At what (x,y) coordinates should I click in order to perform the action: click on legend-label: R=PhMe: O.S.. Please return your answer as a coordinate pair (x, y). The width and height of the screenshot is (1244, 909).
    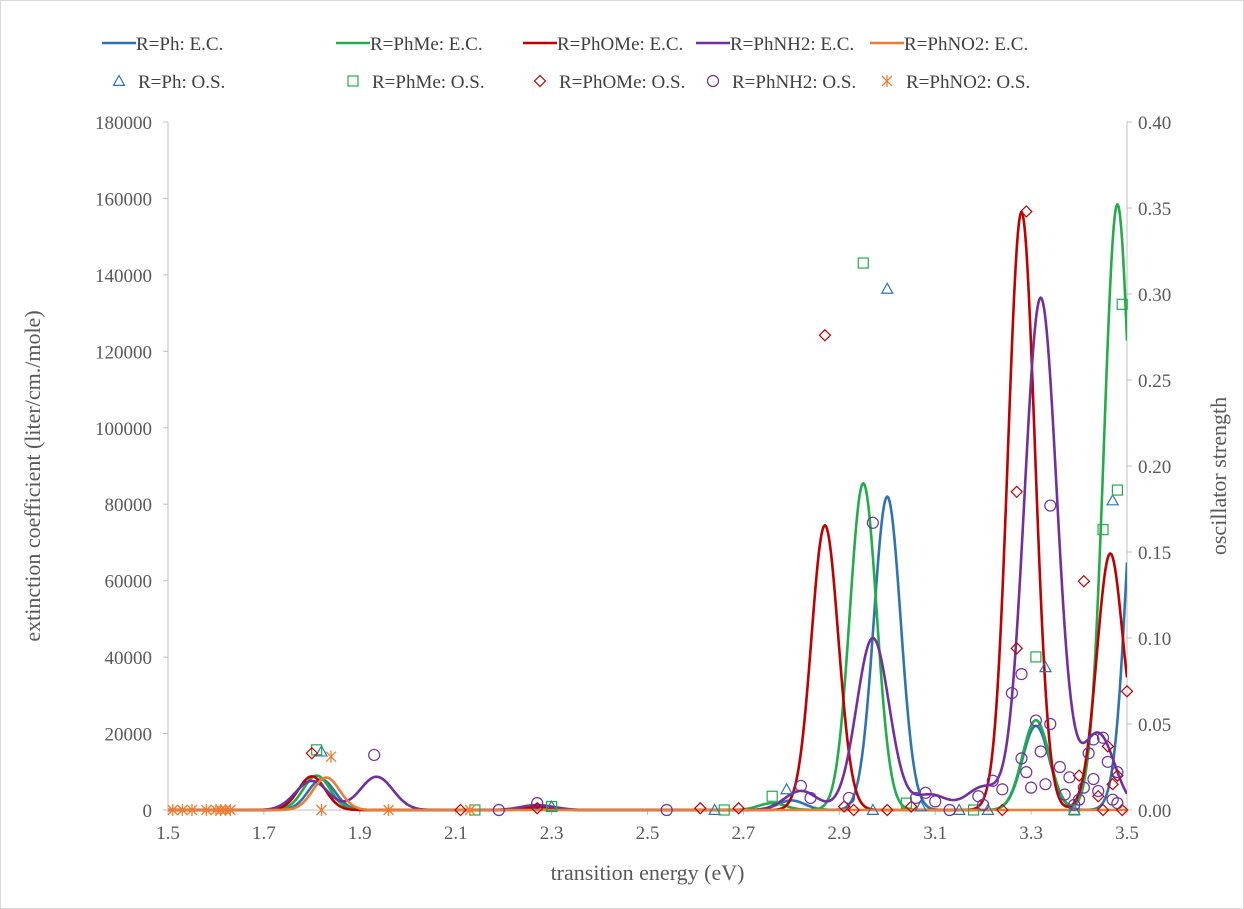
    Looking at the image, I should click on (428, 82).